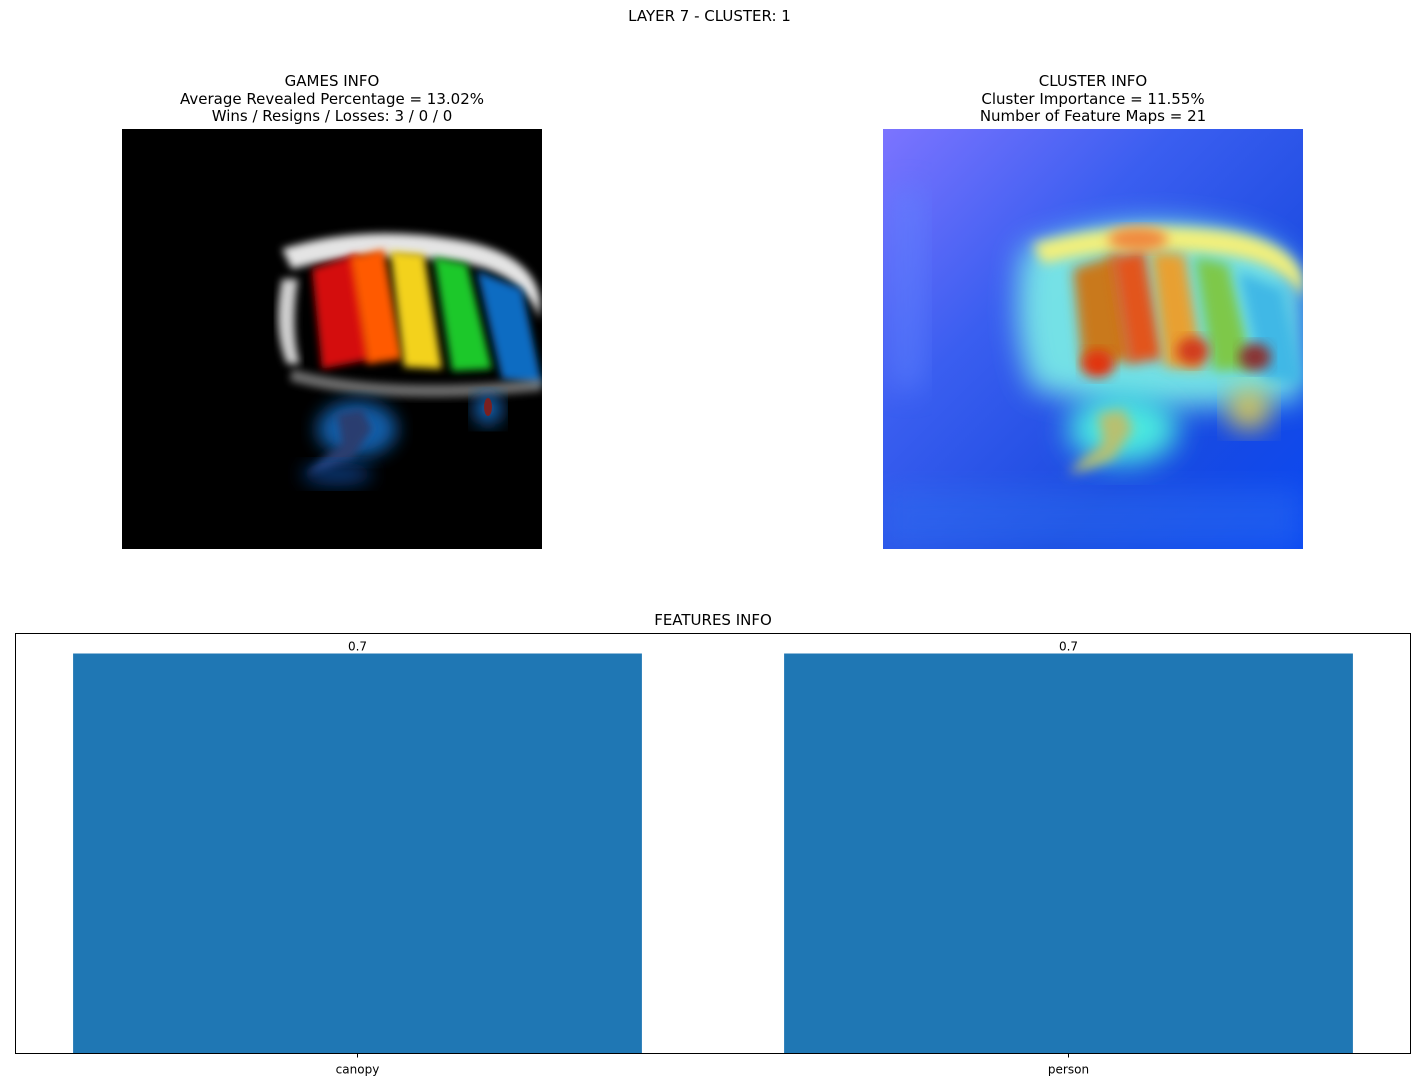  I want to click on x-ticks-layer: canopy person, so click(712, 1065).